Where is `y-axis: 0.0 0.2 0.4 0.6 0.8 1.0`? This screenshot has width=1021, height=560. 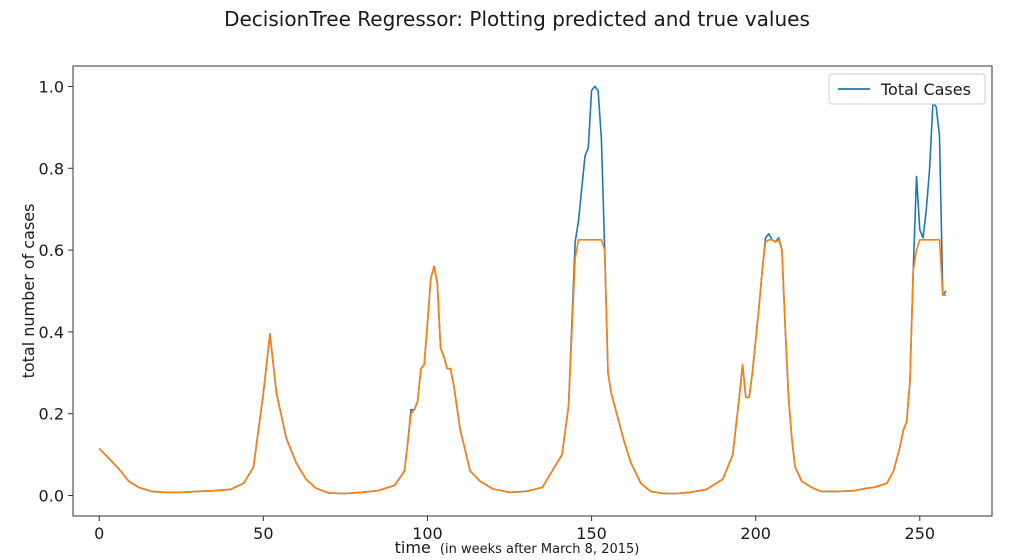
y-axis: 0.0 0.2 0.4 0.6 0.8 1.0 is located at coordinates (56, 291).